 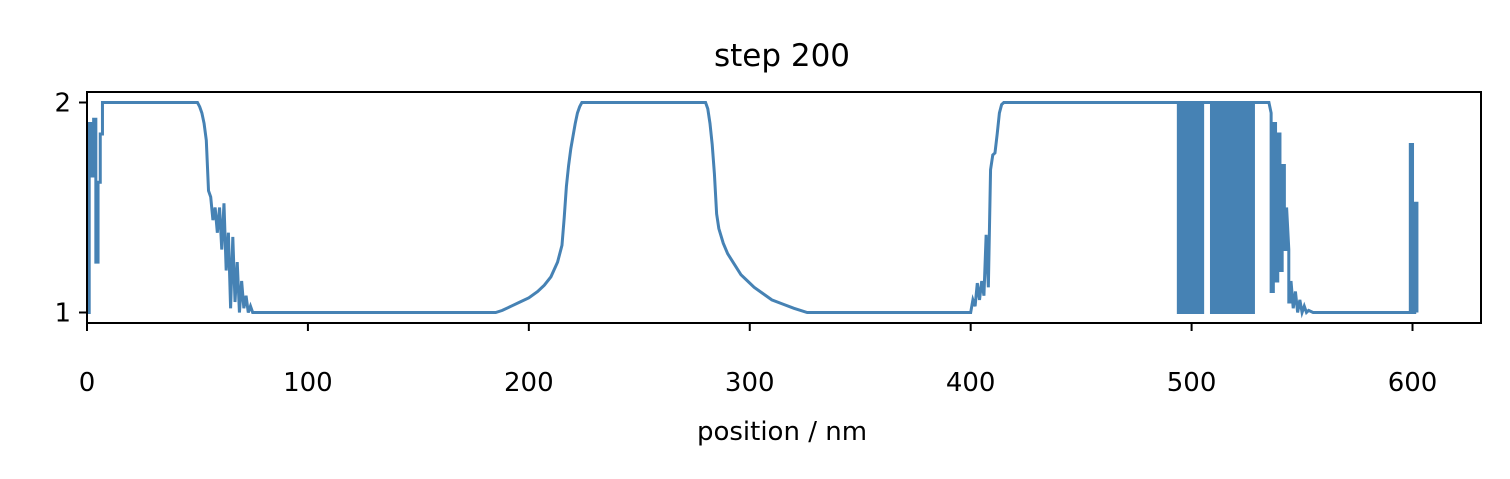 What do you see at coordinates (971, 383) in the screenshot?
I see `x-tick-label: 400` at bounding box center [971, 383].